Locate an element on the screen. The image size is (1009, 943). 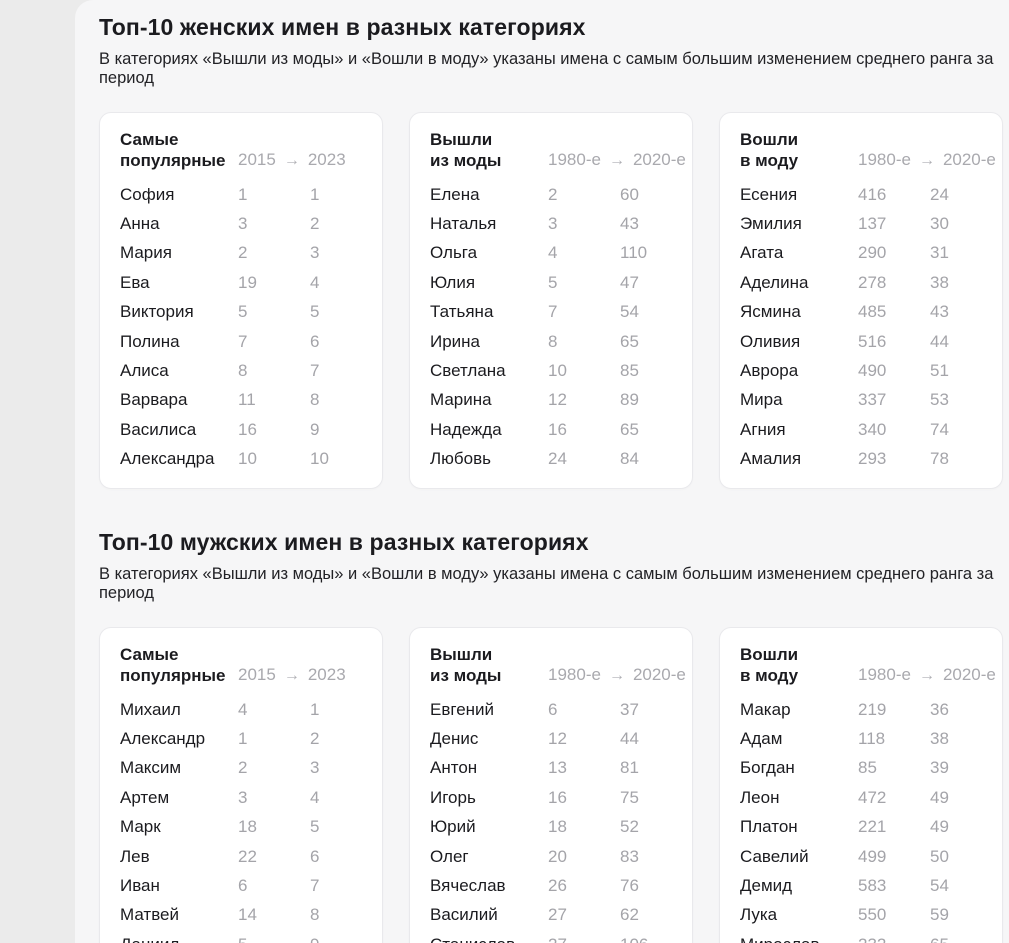
table-row: Ева 19 4 is located at coordinates (241, 282).